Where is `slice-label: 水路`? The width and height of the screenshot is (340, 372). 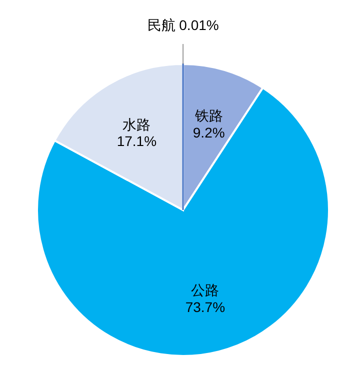
slice-label: 水路 is located at coordinates (136, 124).